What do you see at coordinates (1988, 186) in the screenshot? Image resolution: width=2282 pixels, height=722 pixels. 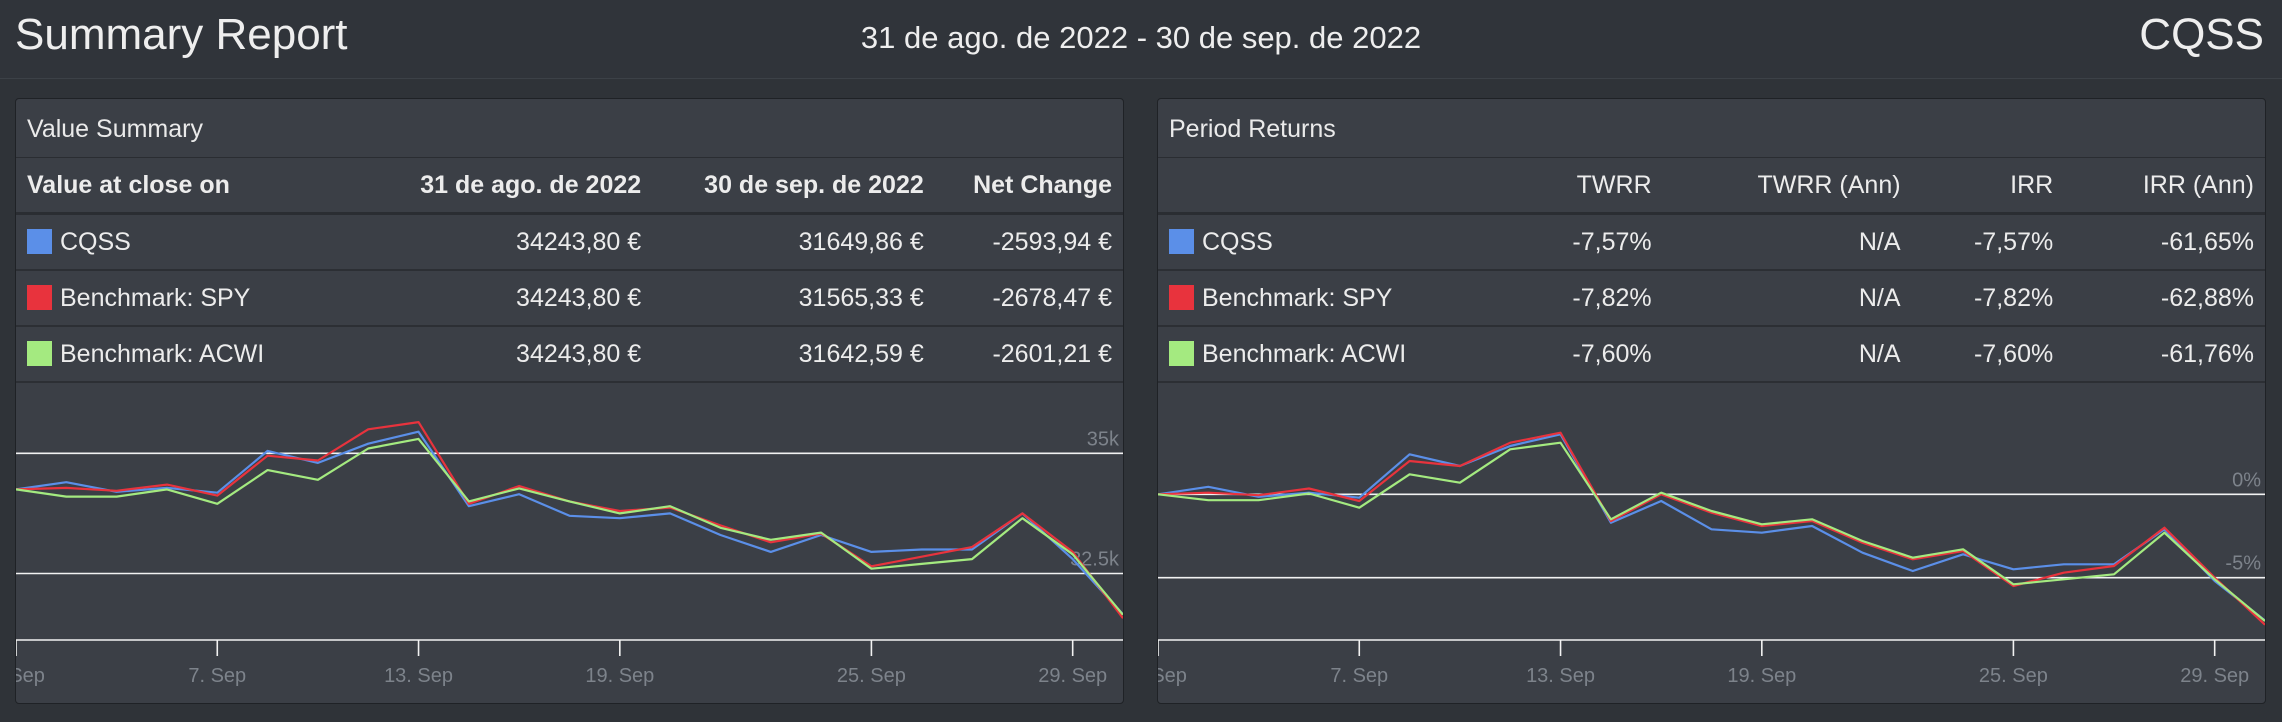 I see `column-header-irr: IRR` at bounding box center [1988, 186].